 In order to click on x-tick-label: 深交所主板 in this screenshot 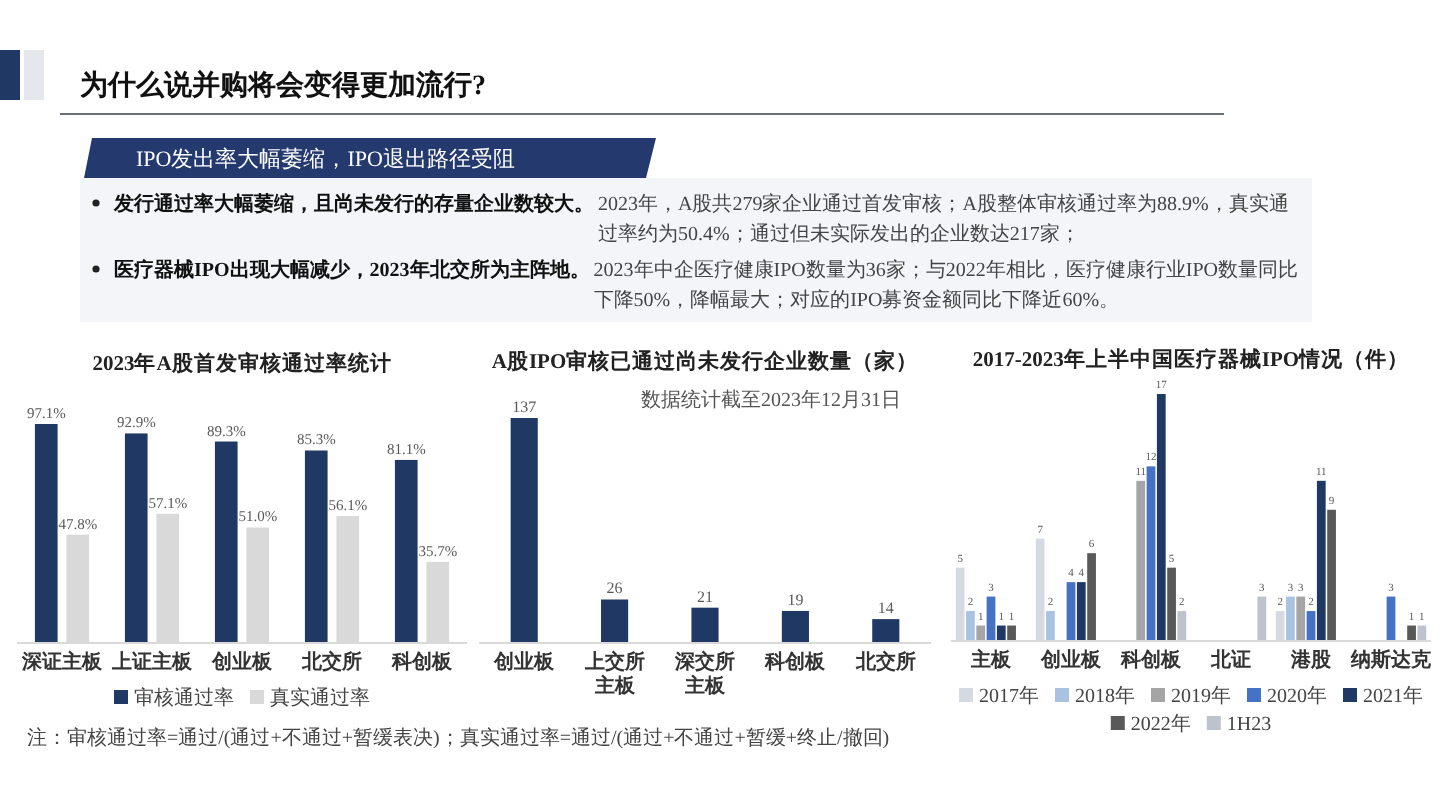, I will do `click(704, 674)`.